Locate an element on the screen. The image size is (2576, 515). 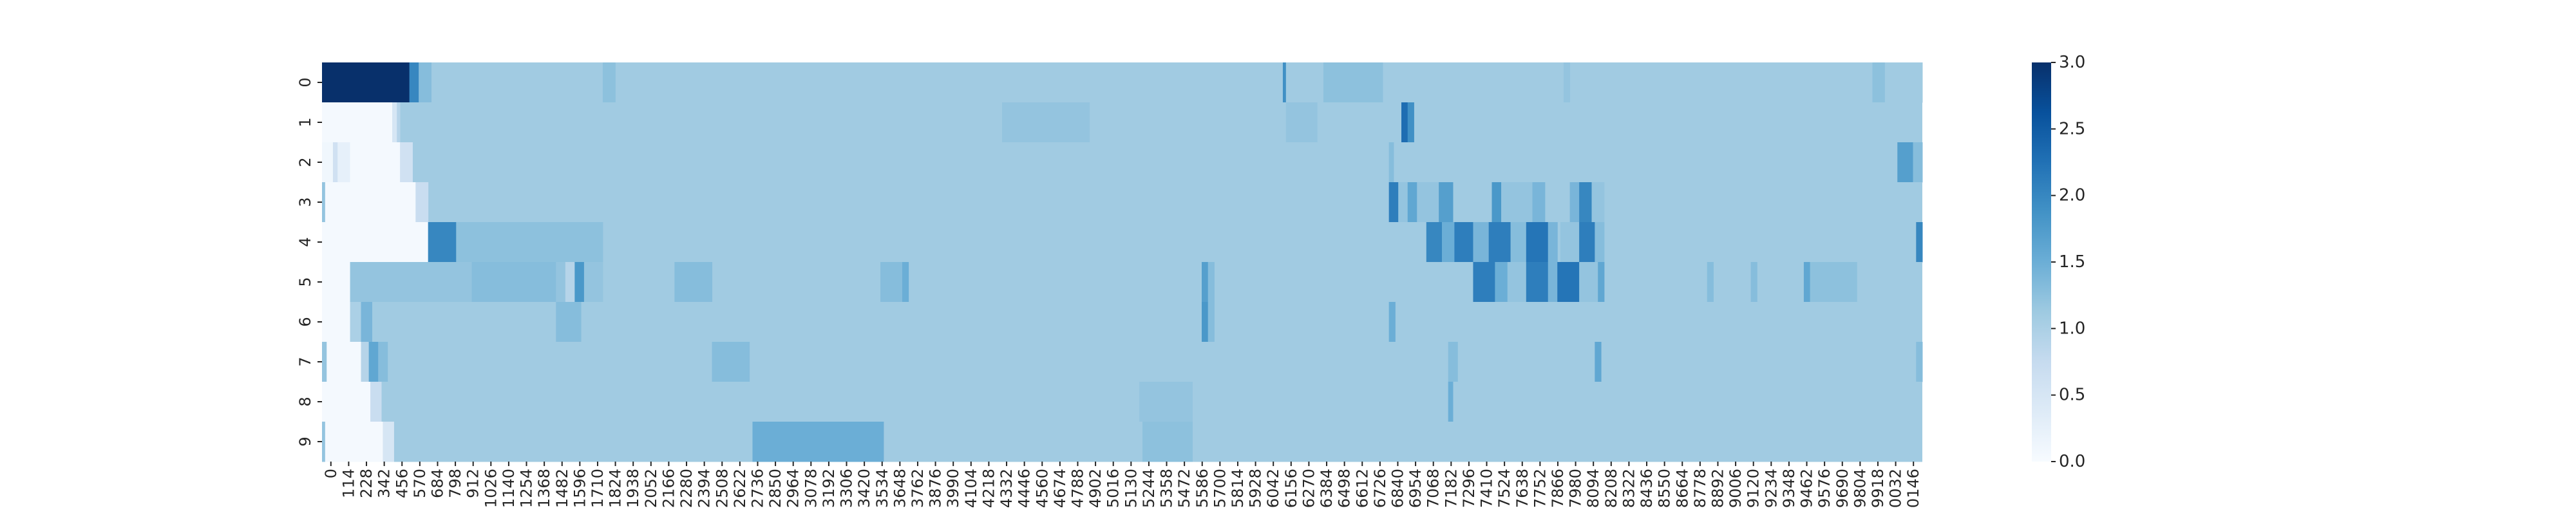
x-tick-label: 0 is located at coordinates (331, 473).